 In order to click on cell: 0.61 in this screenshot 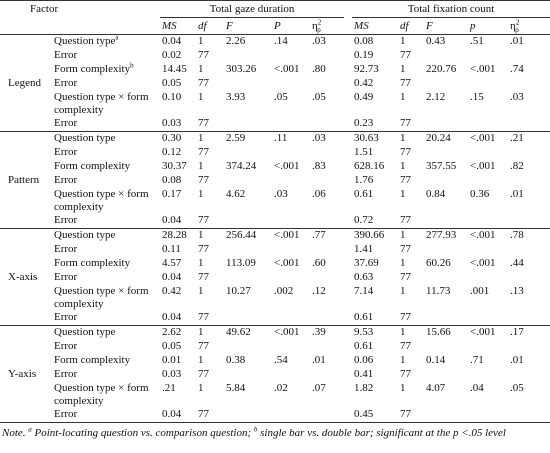, I will do `click(364, 346)`.